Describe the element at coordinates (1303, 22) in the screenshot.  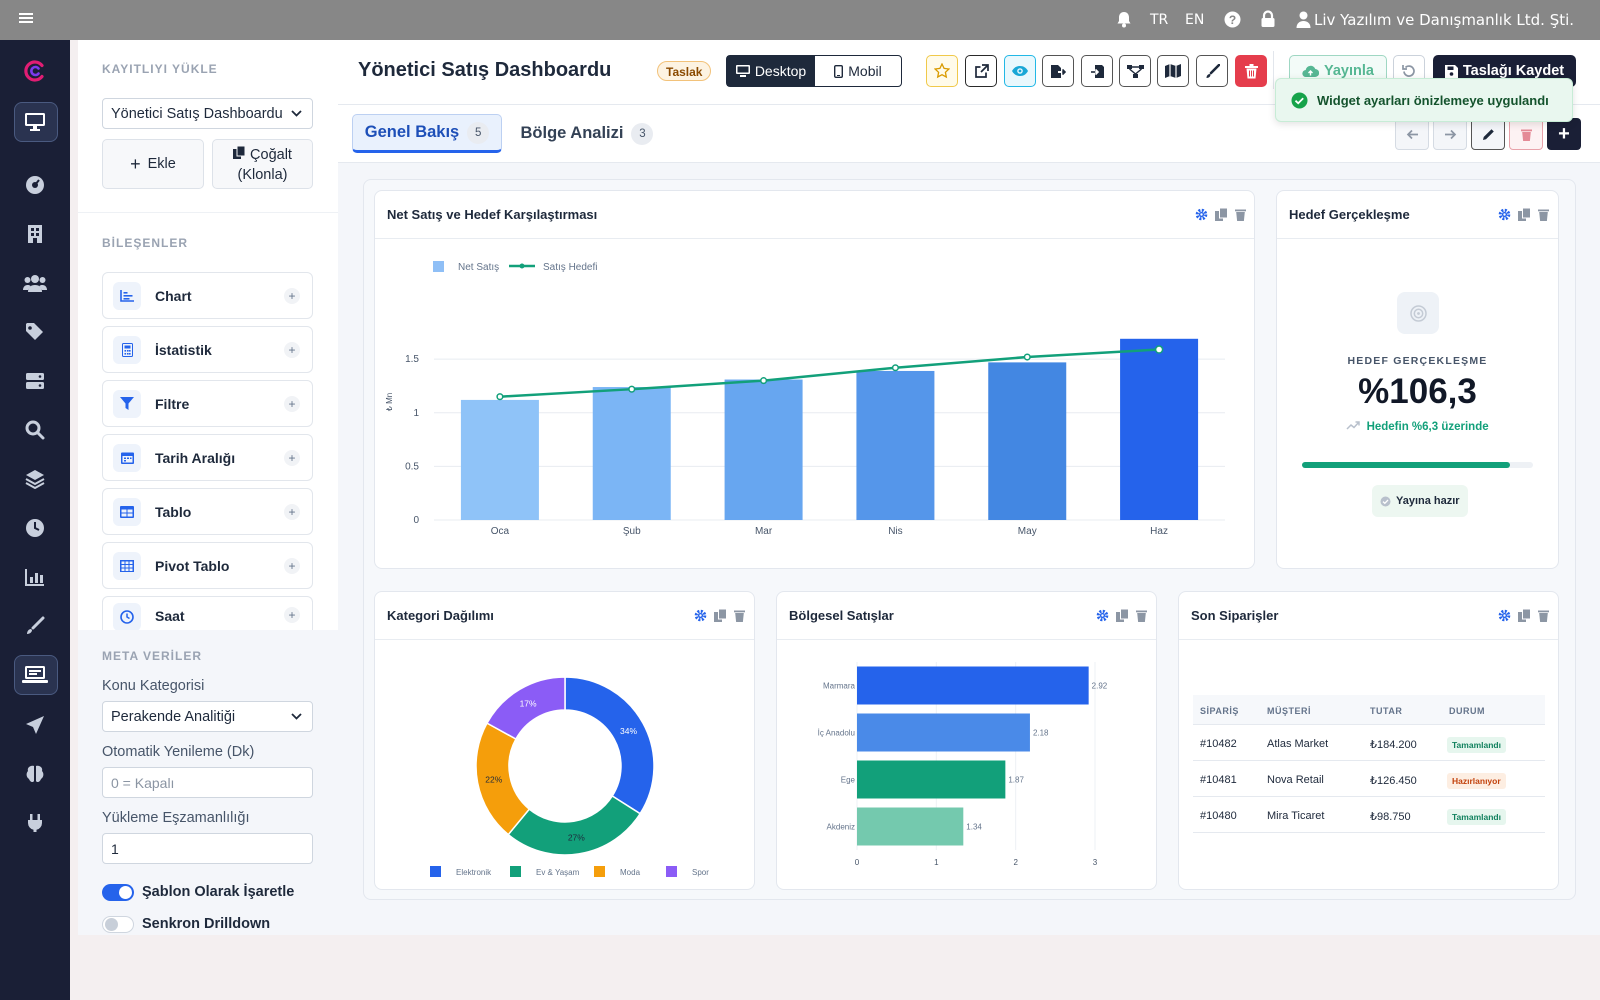
I see `user-icon` at that location.